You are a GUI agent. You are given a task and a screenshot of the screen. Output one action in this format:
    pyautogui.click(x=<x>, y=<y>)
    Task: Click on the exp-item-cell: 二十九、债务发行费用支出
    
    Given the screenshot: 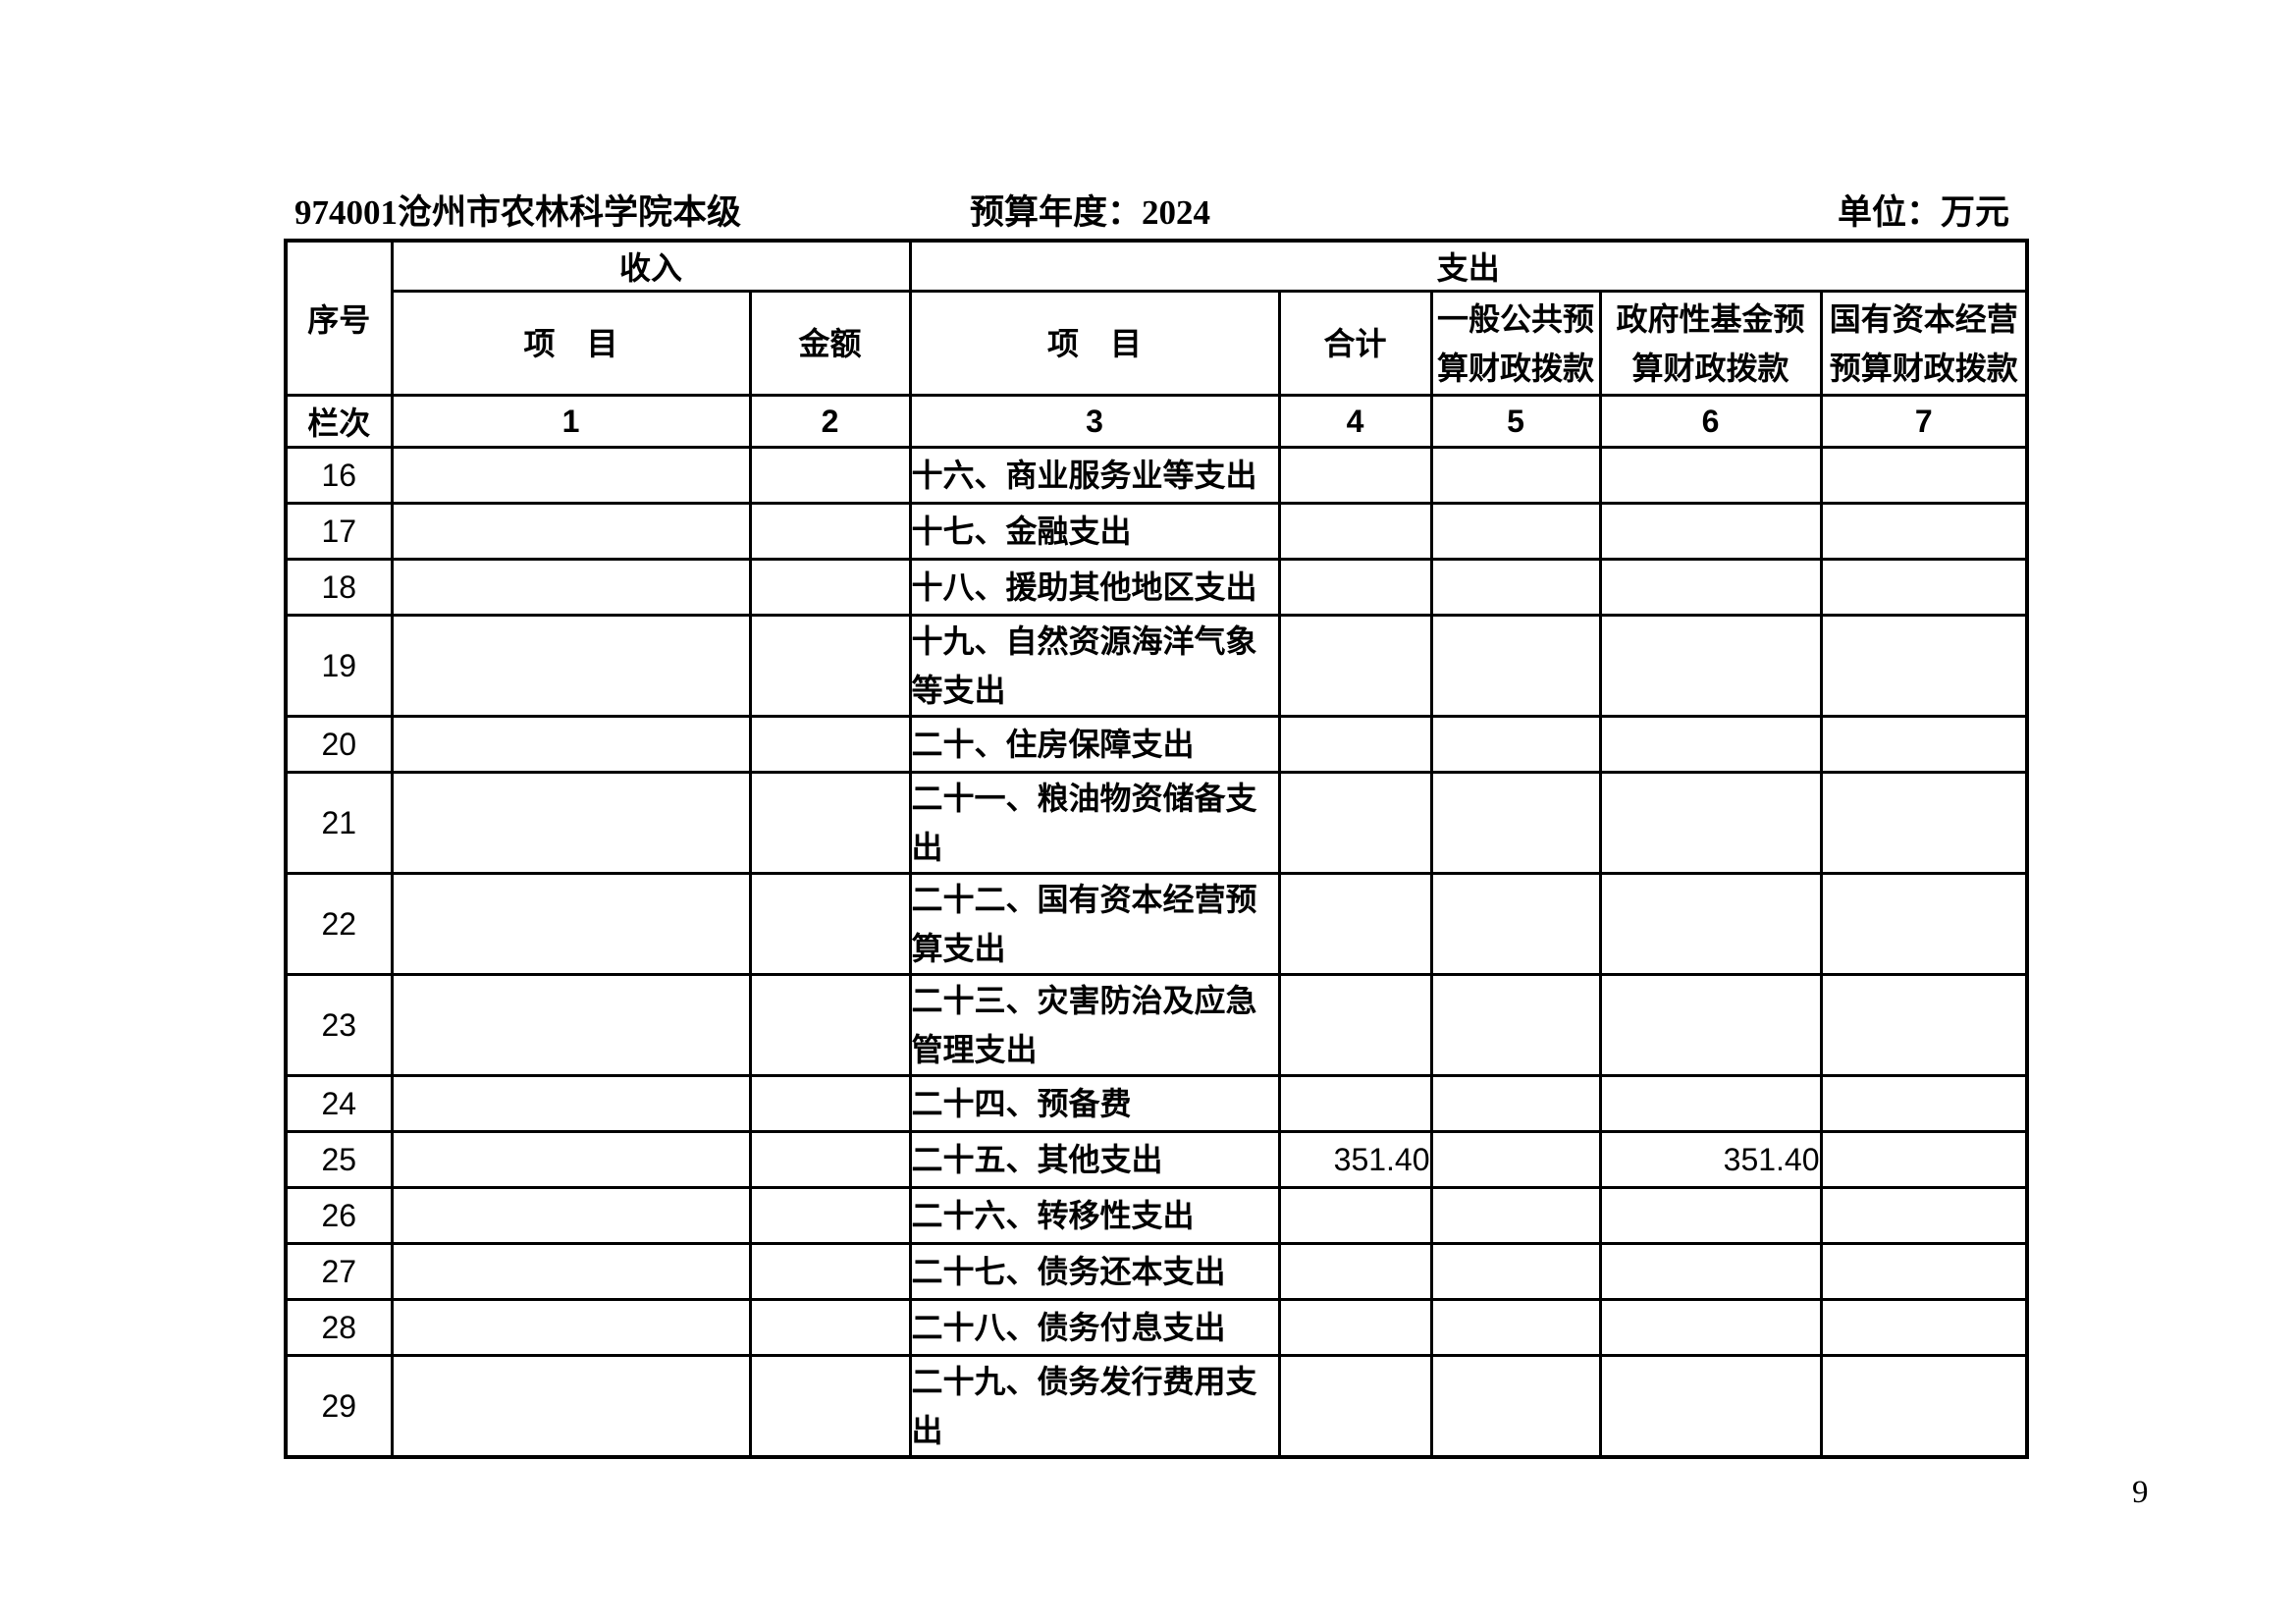 What is the action you would take?
    pyautogui.click(x=1094, y=1406)
    